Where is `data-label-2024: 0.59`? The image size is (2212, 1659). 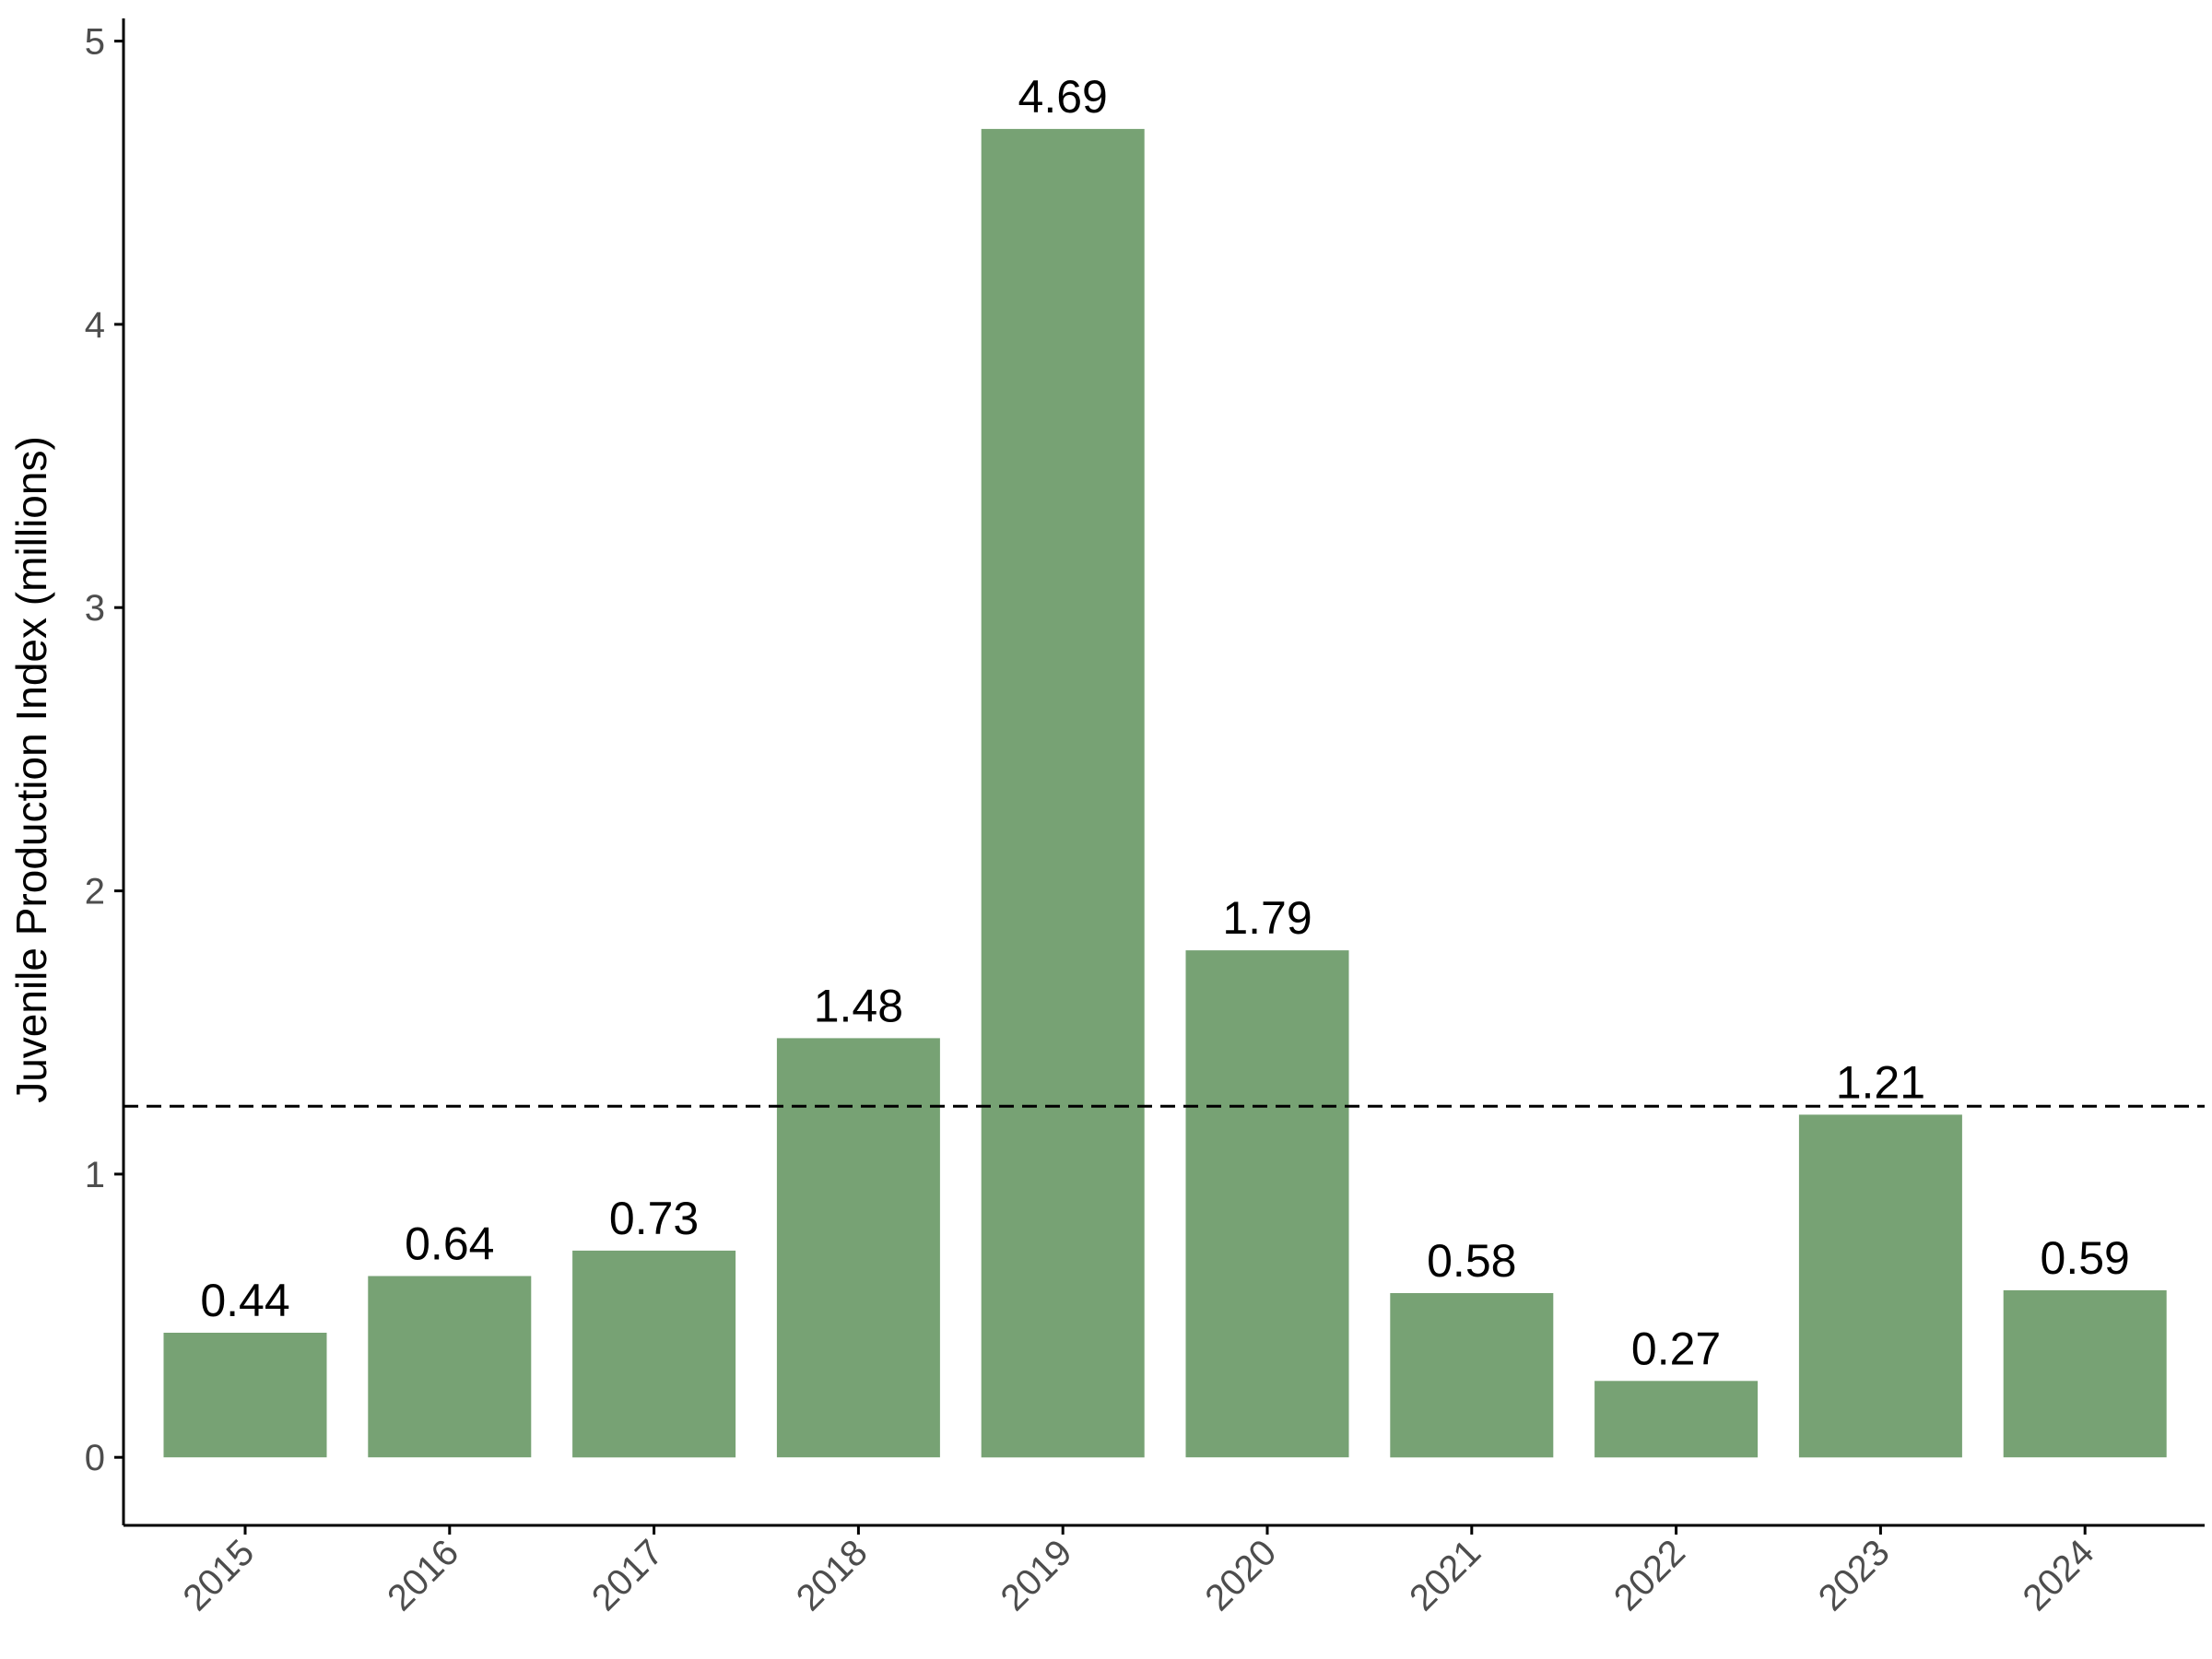
data-label-2024: 0.59 is located at coordinates (2085, 1258).